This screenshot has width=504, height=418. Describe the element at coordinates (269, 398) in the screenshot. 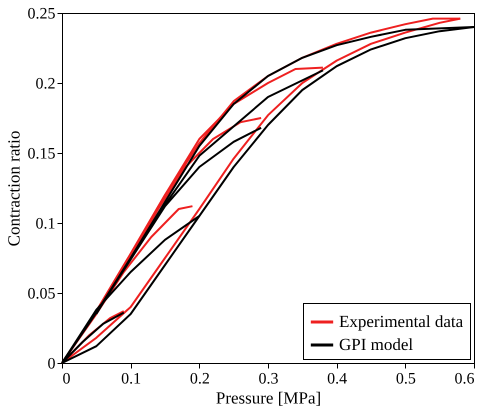

I see `x-axis-title: Pressure [MPa]` at that location.